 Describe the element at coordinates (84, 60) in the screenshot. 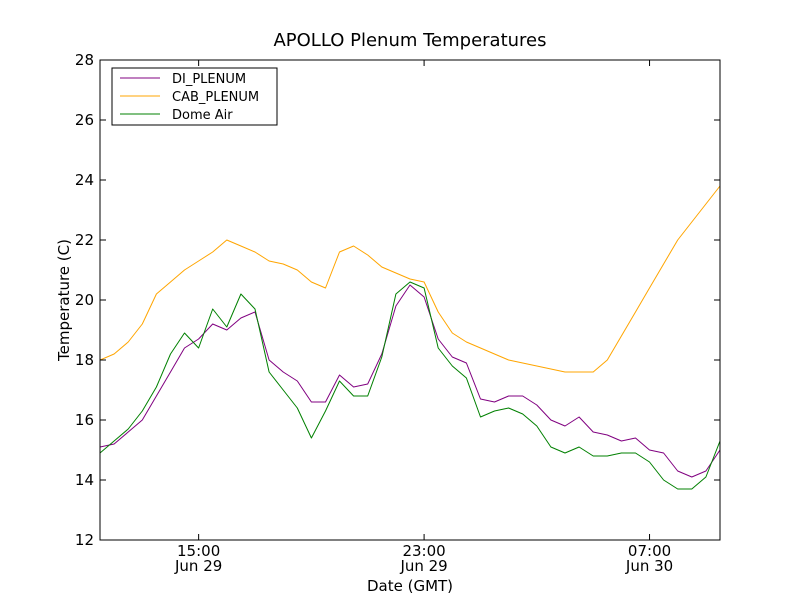

I see `y-tick-label: 28` at that location.